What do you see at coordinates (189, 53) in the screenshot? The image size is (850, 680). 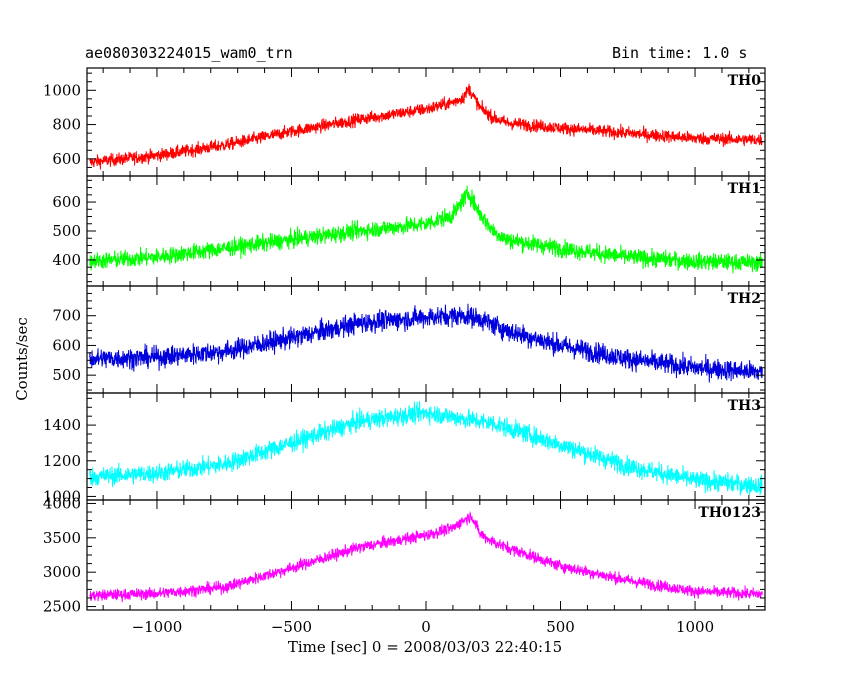 I see `chart-title: ae080303224015_wam0_trn` at bounding box center [189, 53].